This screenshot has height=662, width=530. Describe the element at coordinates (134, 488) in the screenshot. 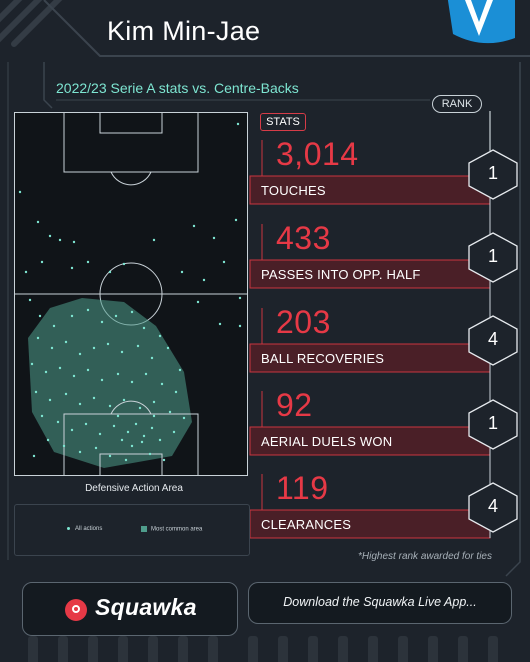

I see `pitch-caption: Defensive Action Area` at that location.